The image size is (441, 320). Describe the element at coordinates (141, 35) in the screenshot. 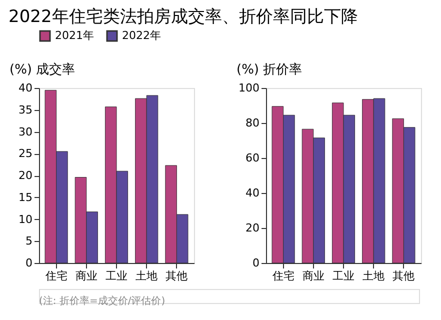

I see `legend-label: 2022年` at that location.